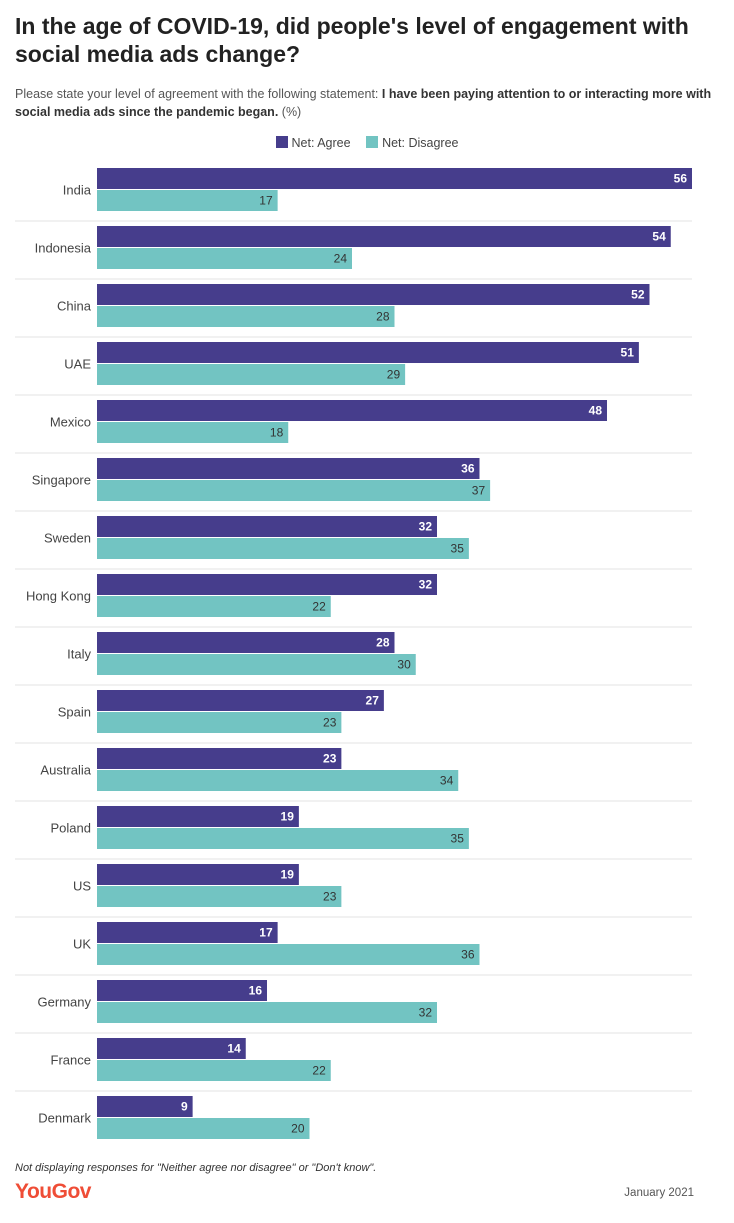  What do you see at coordinates (468, 955) in the screenshot?
I see `value-label-disagree-uk: 36` at bounding box center [468, 955].